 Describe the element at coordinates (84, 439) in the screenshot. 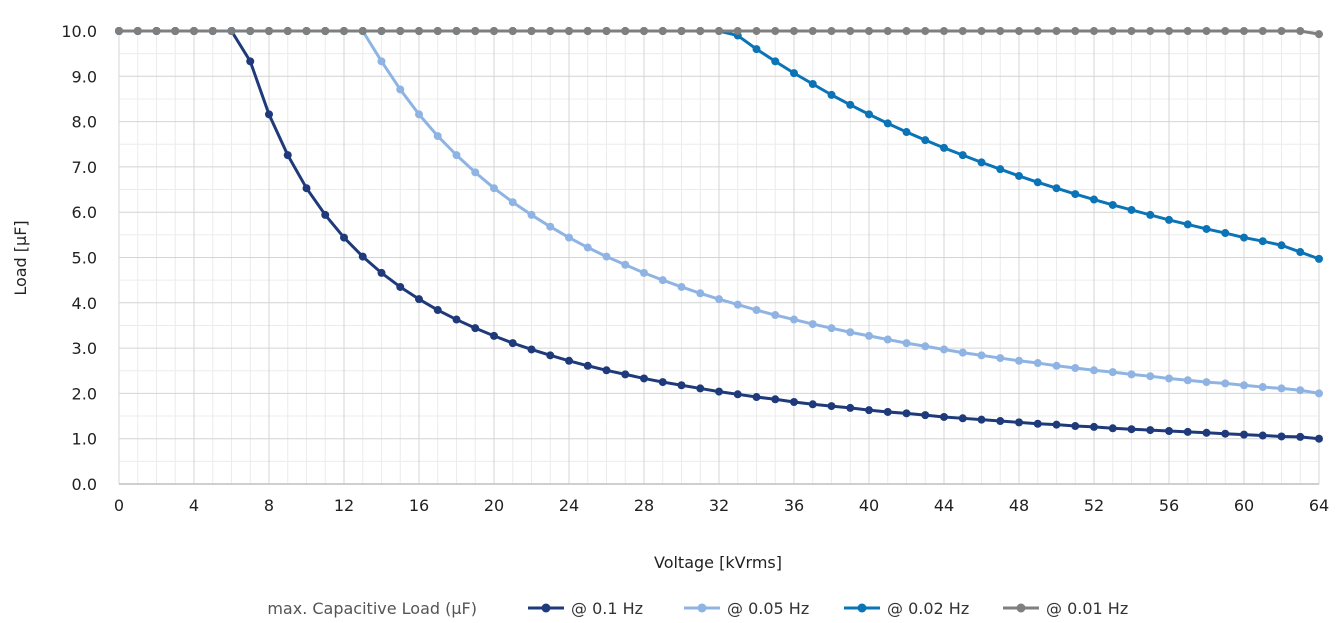

I see `y-tick-label: 1.0` at that location.